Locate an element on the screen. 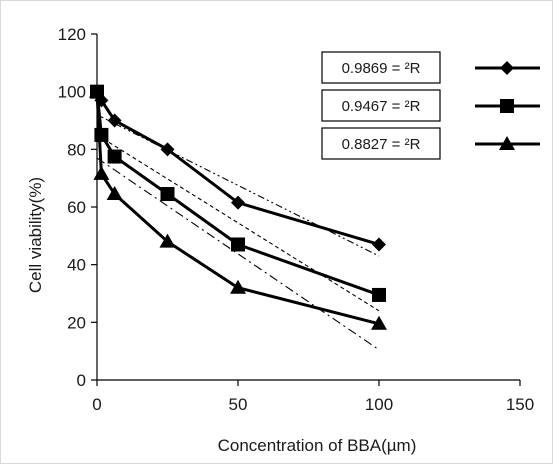 Image resolution: width=553 pixels, height=464 pixels. y-tick-label: 120 is located at coordinates (72, 34).